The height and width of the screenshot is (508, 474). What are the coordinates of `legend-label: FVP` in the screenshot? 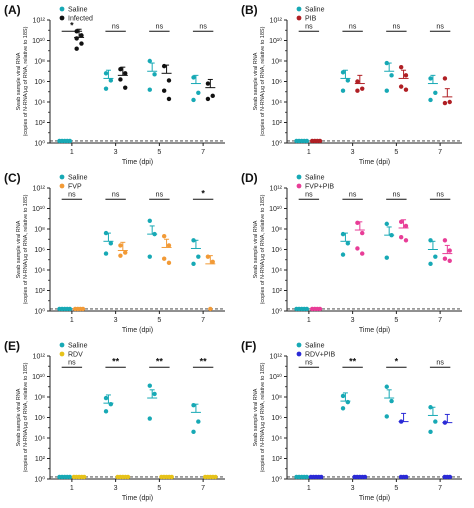 It's located at (75, 187).